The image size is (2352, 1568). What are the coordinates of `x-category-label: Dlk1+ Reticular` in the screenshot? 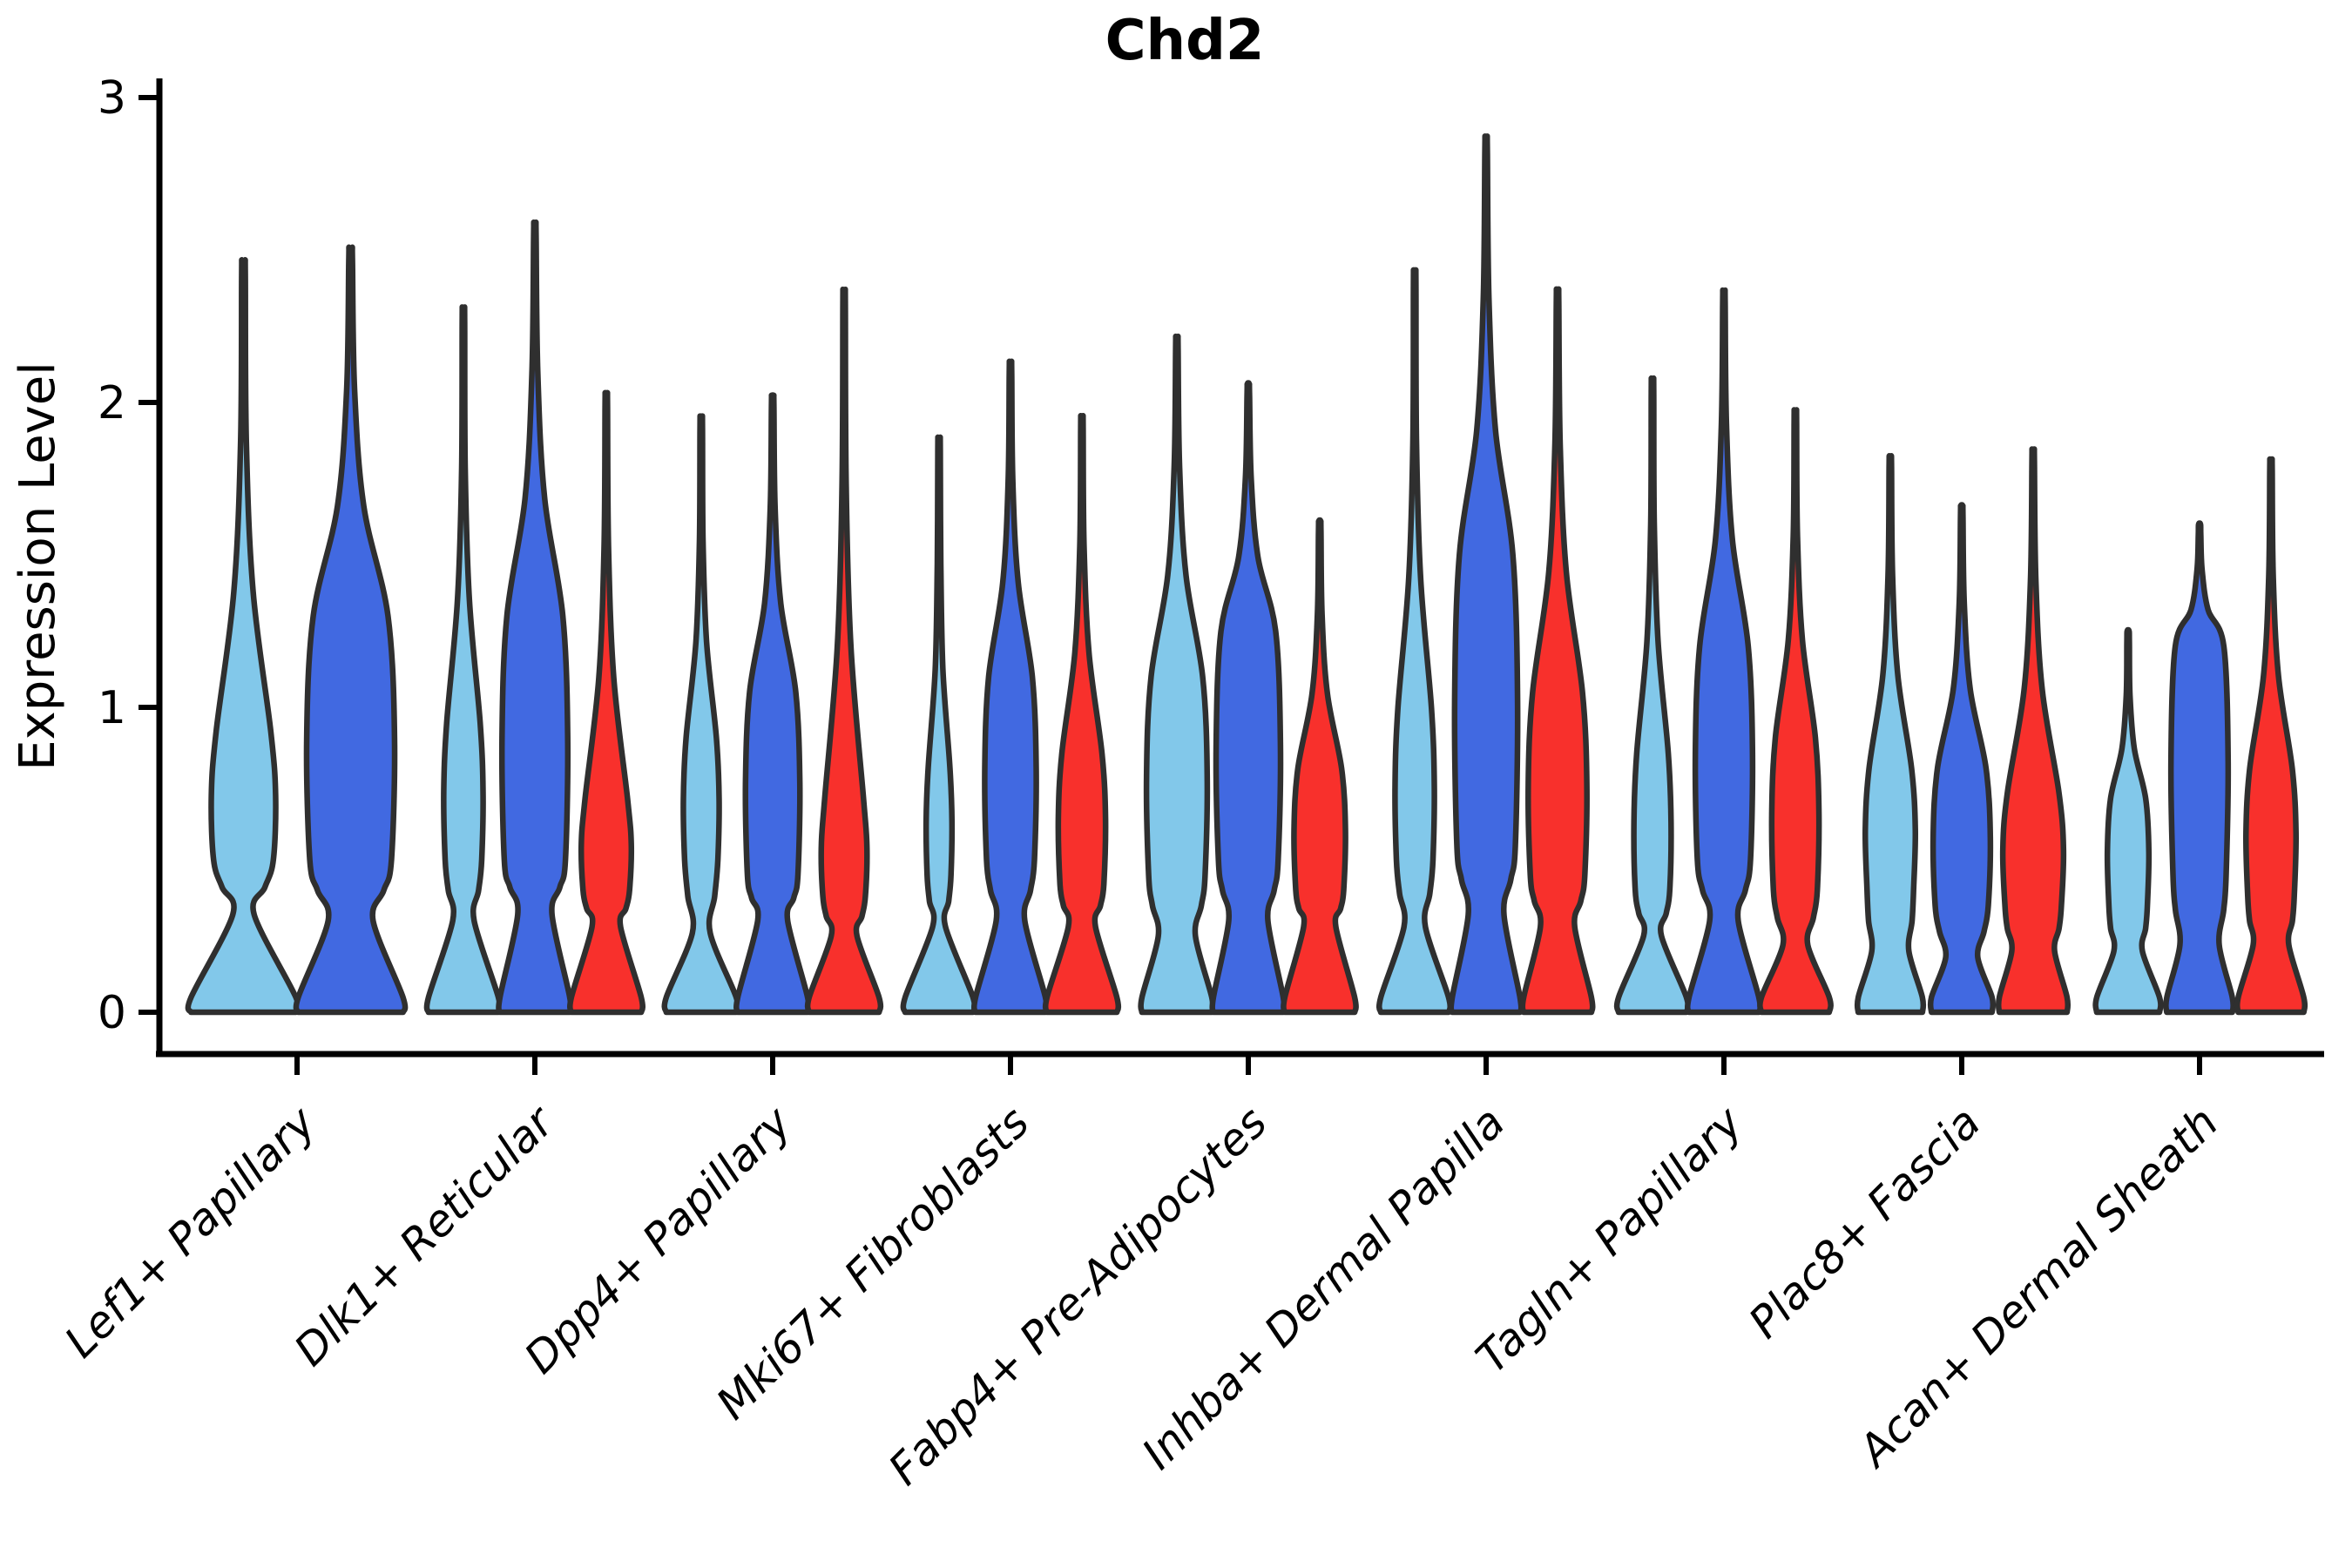 It's located at (425, 1235).